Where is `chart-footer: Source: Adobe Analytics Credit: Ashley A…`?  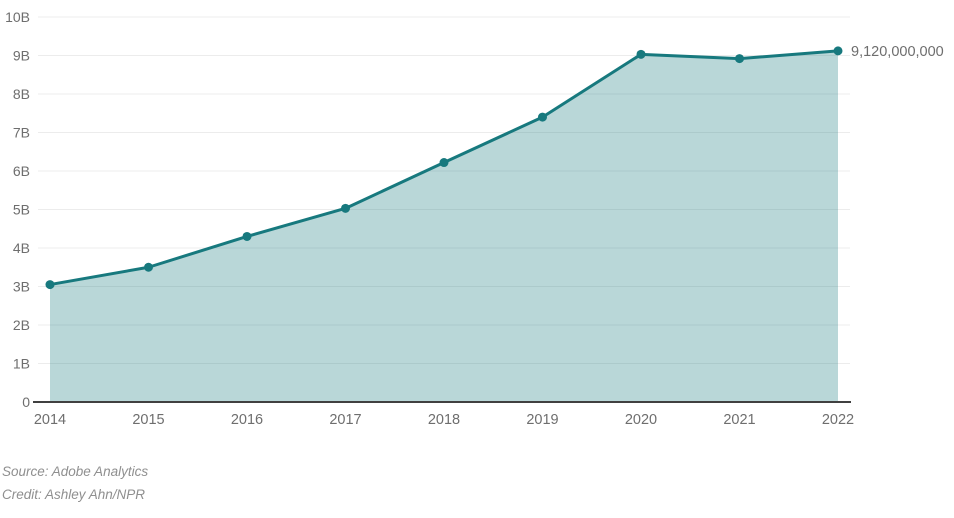 chart-footer: Source: Adobe Analytics Credit: Ashley A… is located at coordinates (477, 483).